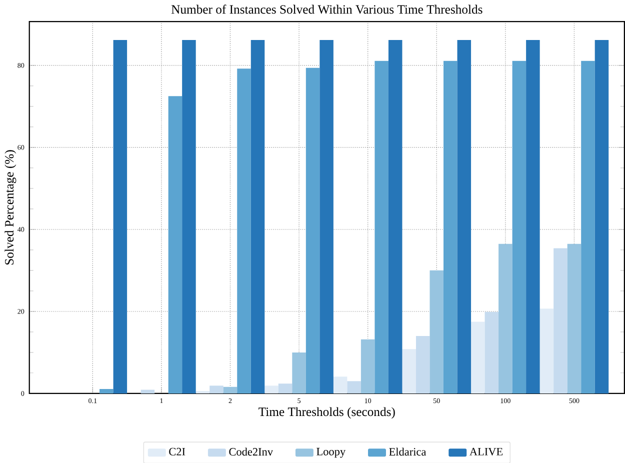  Describe the element at coordinates (326, 9) in the screenshot. I see `chart-title: Number of Instances Solved Within Various Time Thresholds` at that location.